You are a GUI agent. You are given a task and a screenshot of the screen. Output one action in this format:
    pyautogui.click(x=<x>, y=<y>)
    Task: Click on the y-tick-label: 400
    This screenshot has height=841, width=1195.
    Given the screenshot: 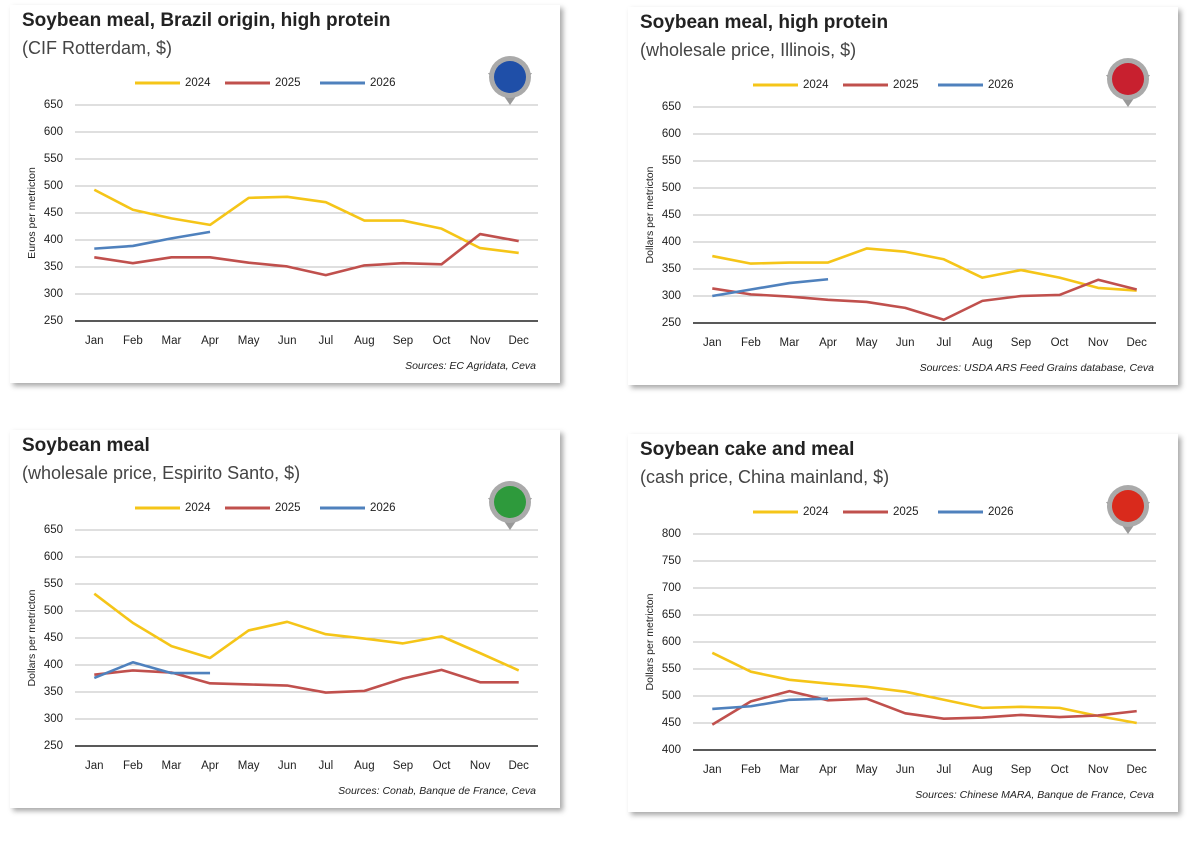 What is the action you would take?
    pyautogui.click(x=53, y=665)
    